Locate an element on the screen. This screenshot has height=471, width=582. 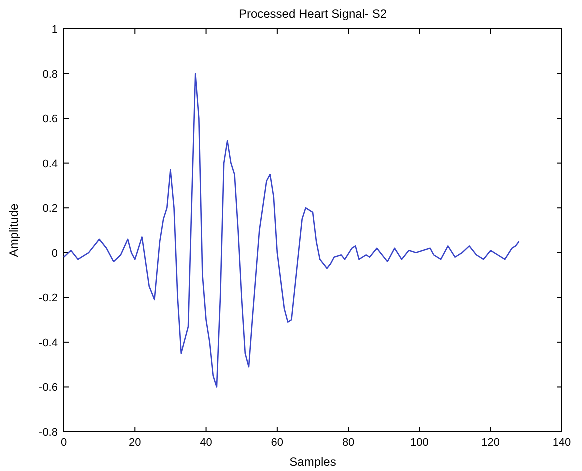
x-tick-label: 20 is located at coordinates (135, 443).